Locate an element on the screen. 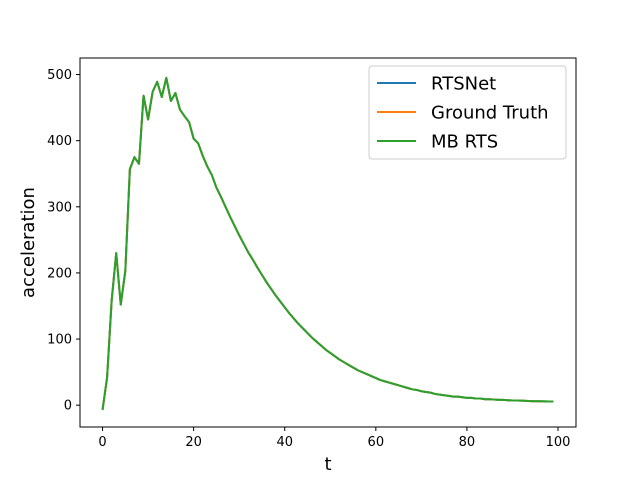  y-tick-label: 200 is located at coordinates (59, 273).